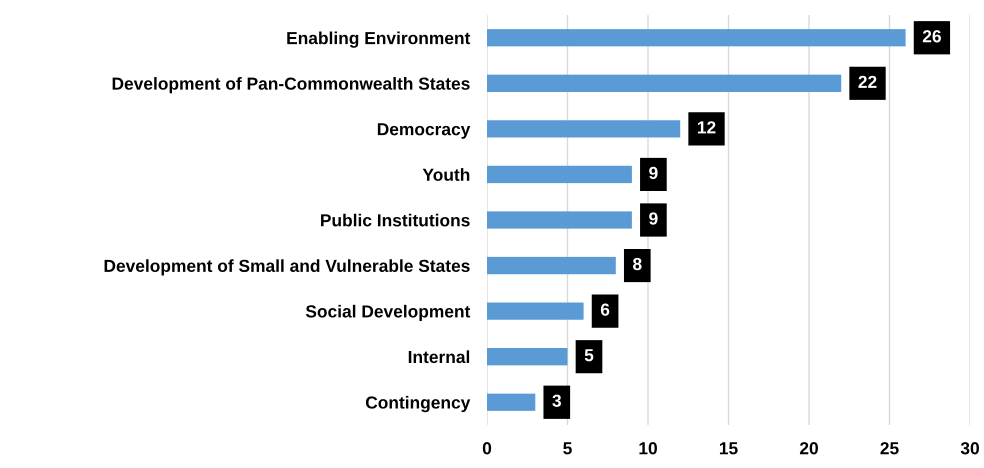  What do you see at coordinates (889, 448) in the screenshot?
I see `x-tick-label: 25` at bounding box center [889, 448].